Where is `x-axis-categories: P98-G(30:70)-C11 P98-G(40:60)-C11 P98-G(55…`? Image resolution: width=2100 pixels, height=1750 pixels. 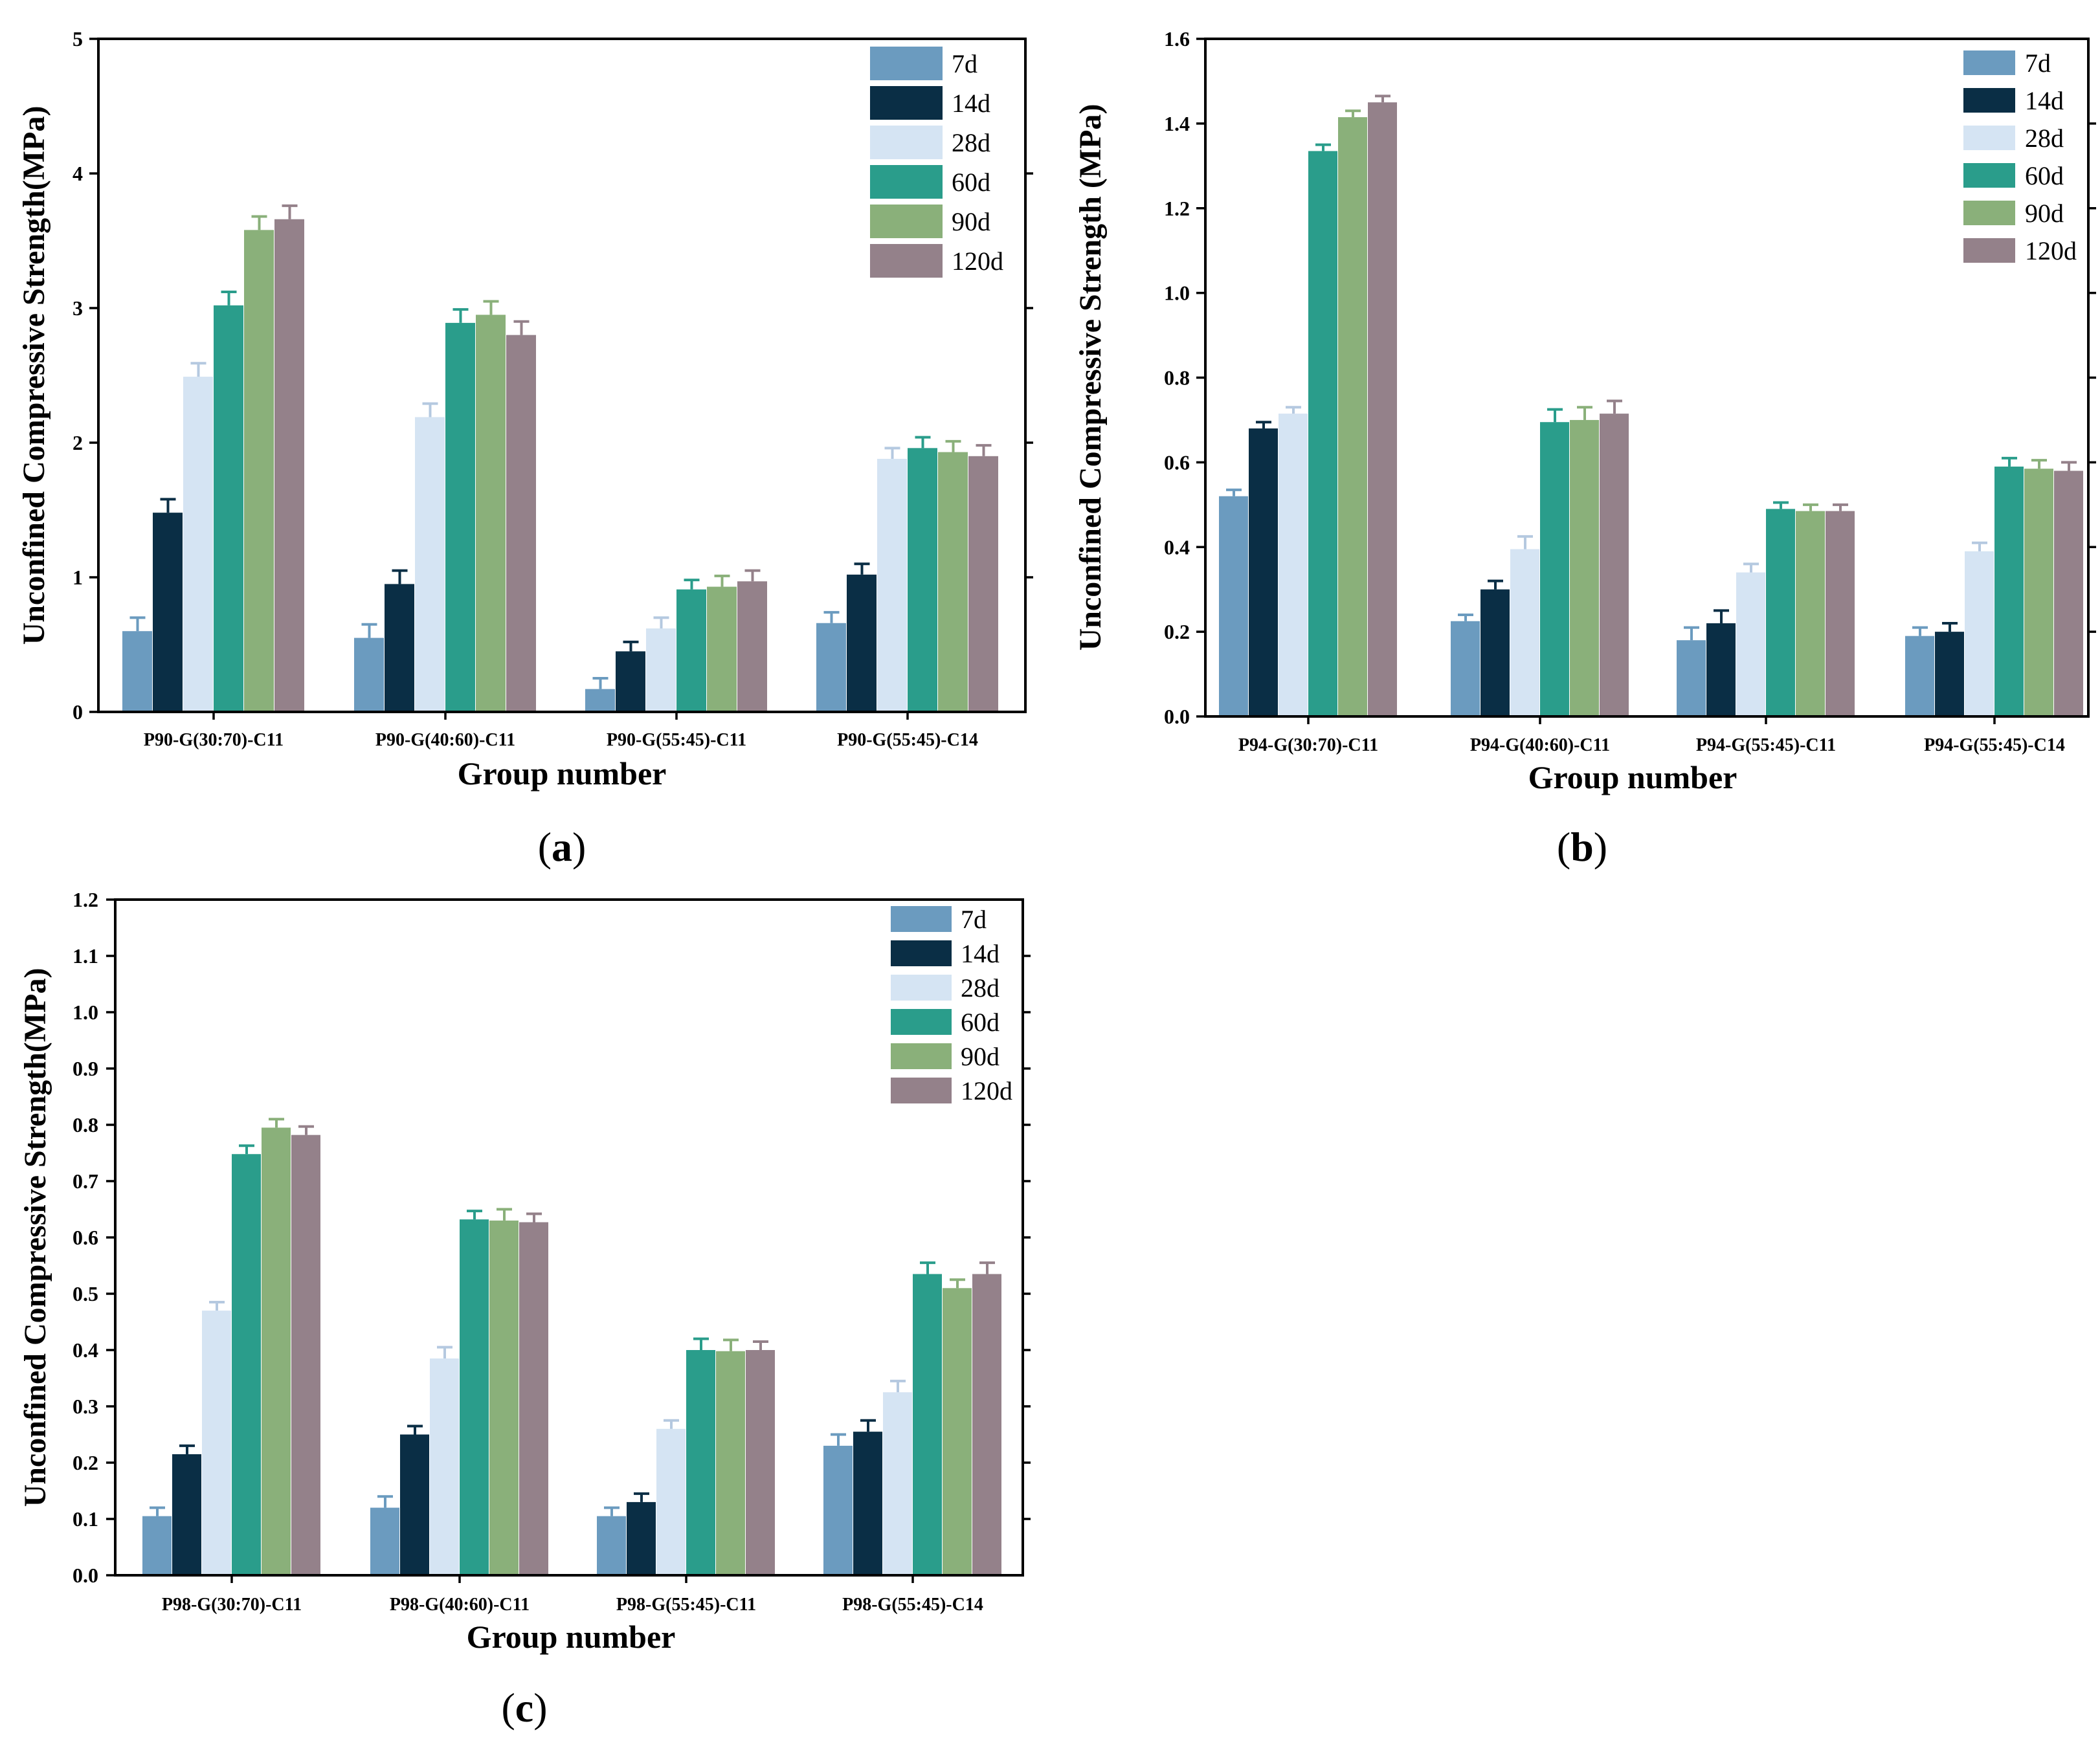 x-axis-categories: P98-G(30:70)-C11 P98-G(40:60)-C11 P98-G(55… is located at coordinates (572, 1595).